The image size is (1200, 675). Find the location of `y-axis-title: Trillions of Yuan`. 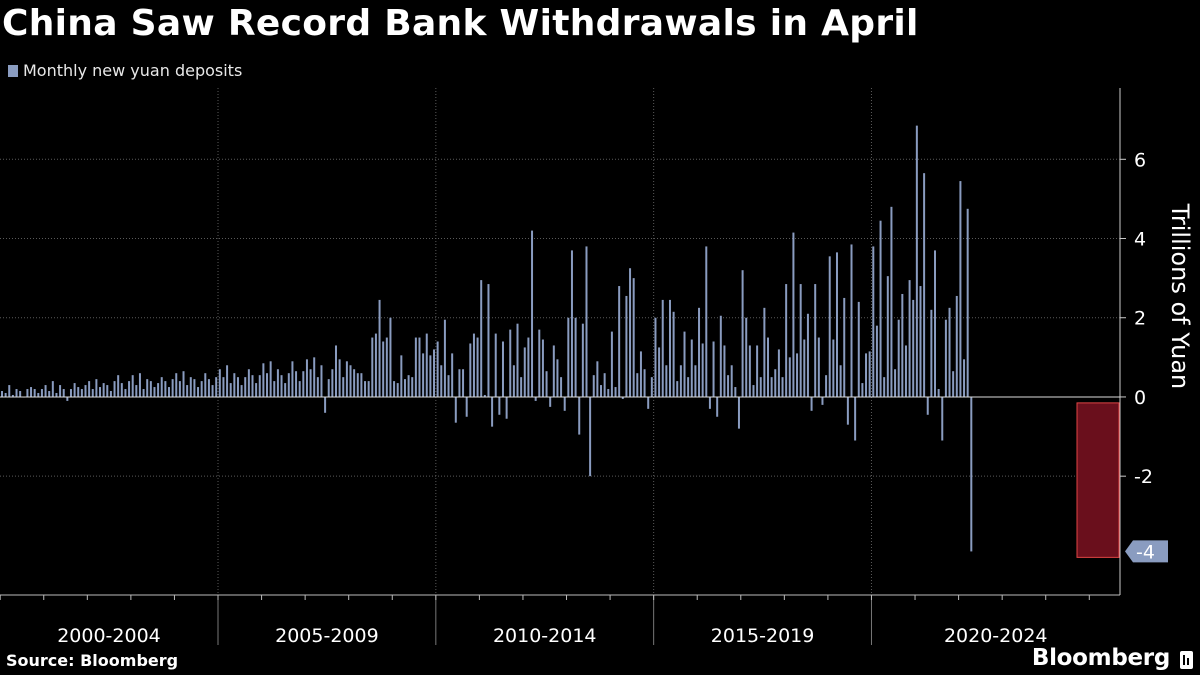

y-axis-title: Trillions of Yuan is located at coordinates (1180, 296).